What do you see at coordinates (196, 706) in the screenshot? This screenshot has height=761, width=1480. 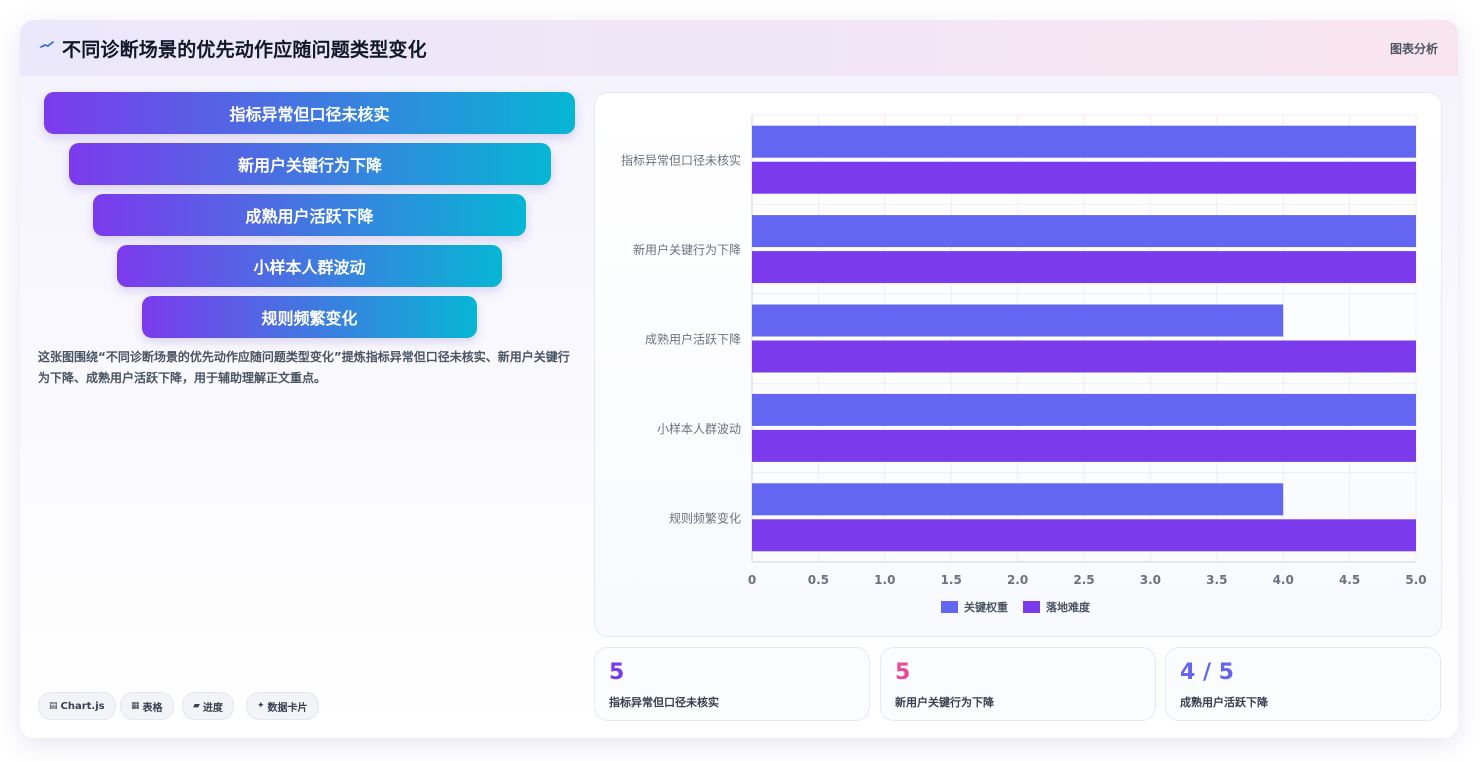 I see `progress-icon: ▰` at bounding box center [196, 706].